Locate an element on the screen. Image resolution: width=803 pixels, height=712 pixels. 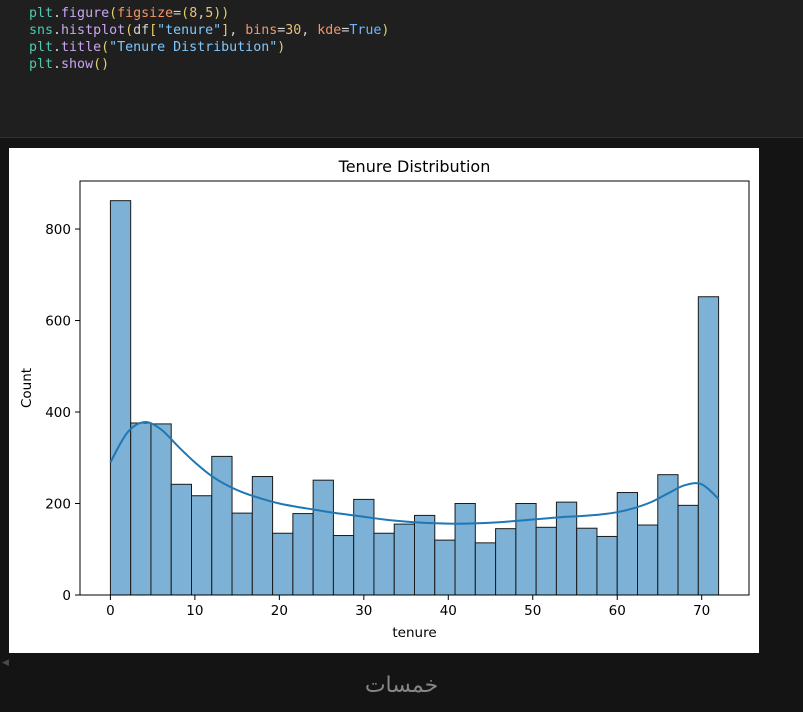
x-tick-label: 0 is located at coordinates (110, 611).